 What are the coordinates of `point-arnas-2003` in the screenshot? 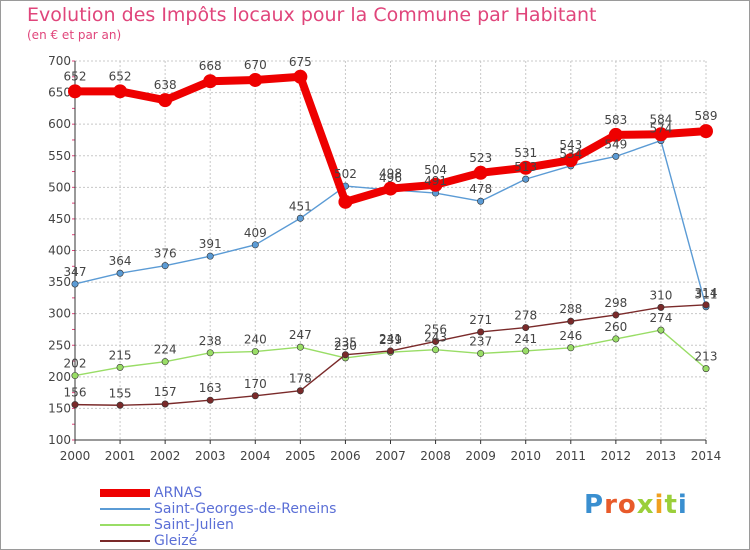 It's located at (210, 81).